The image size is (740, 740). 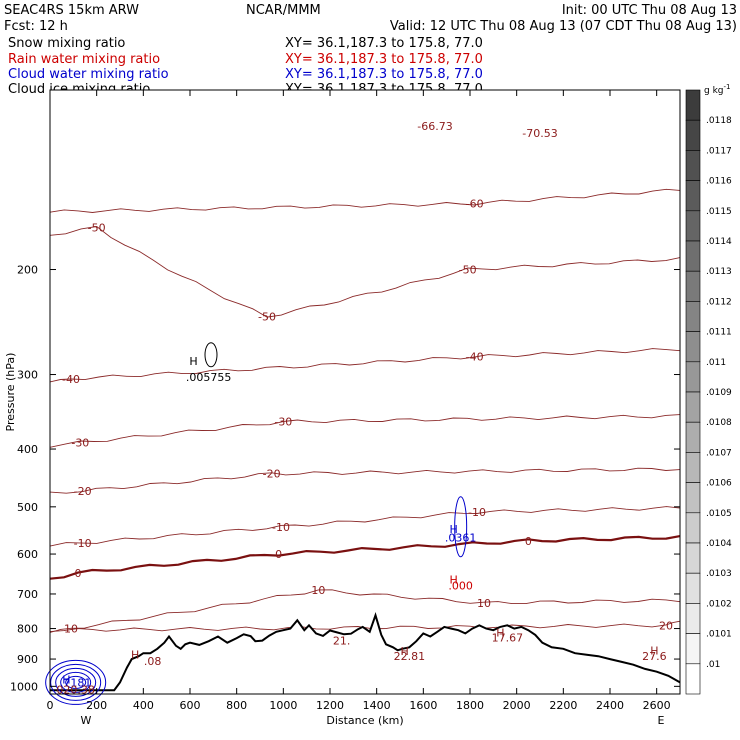 What do you see at coordinates (377, 705) in the screenshot?
I see `x-tick-label: 1400` at bounding box center [377, 705].